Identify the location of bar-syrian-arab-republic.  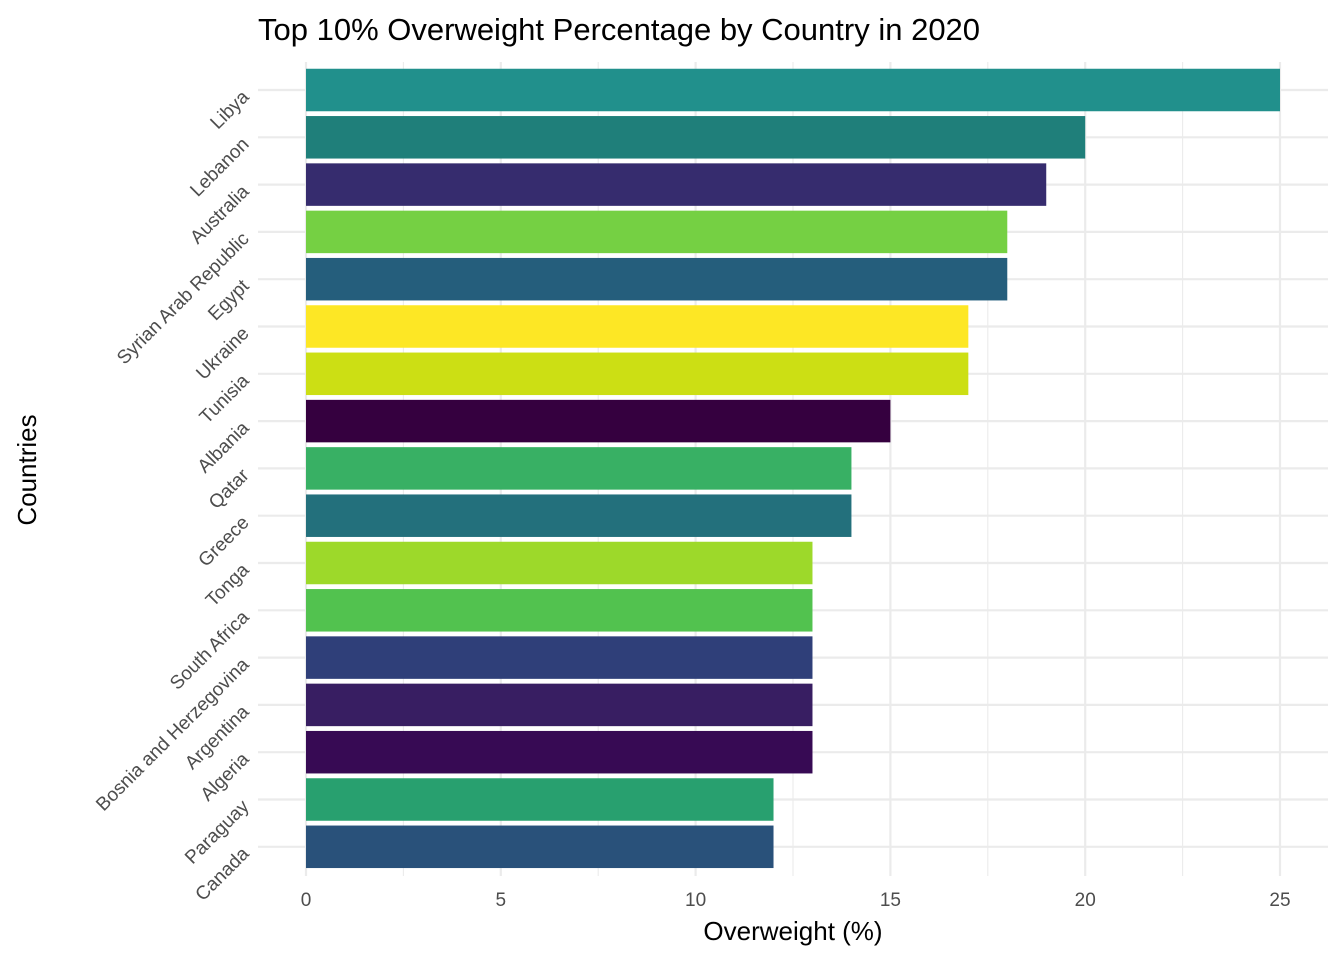
(657, 232).